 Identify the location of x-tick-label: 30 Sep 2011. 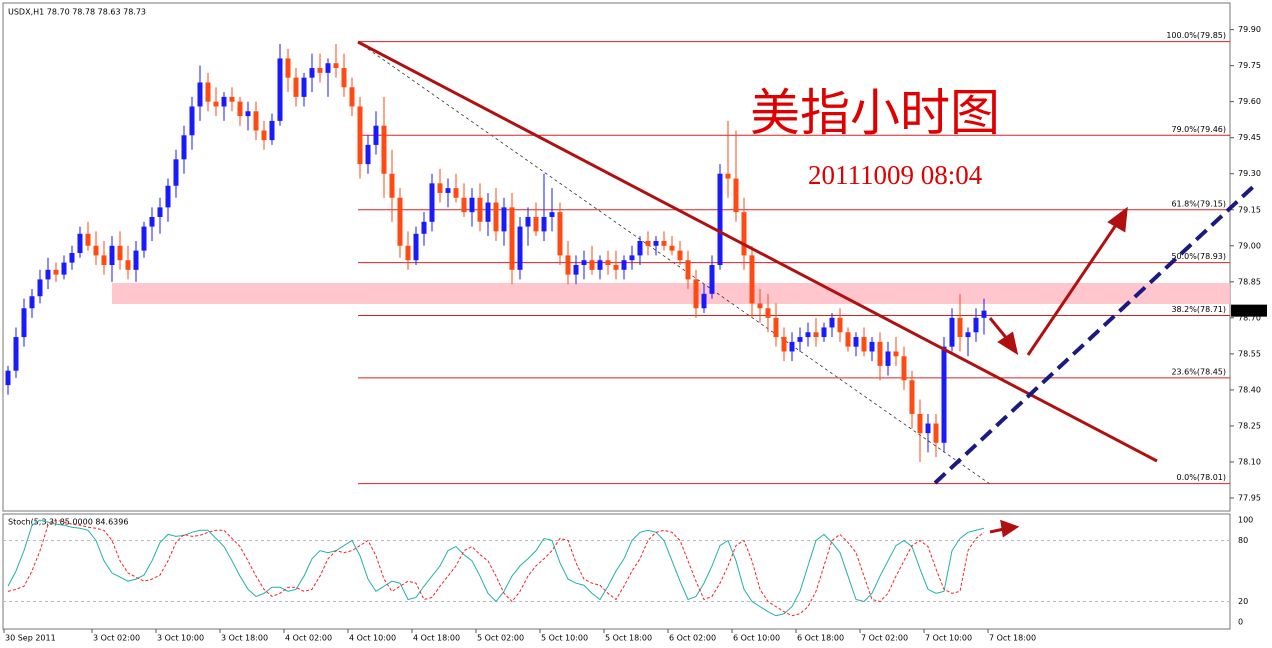
(30, 638).